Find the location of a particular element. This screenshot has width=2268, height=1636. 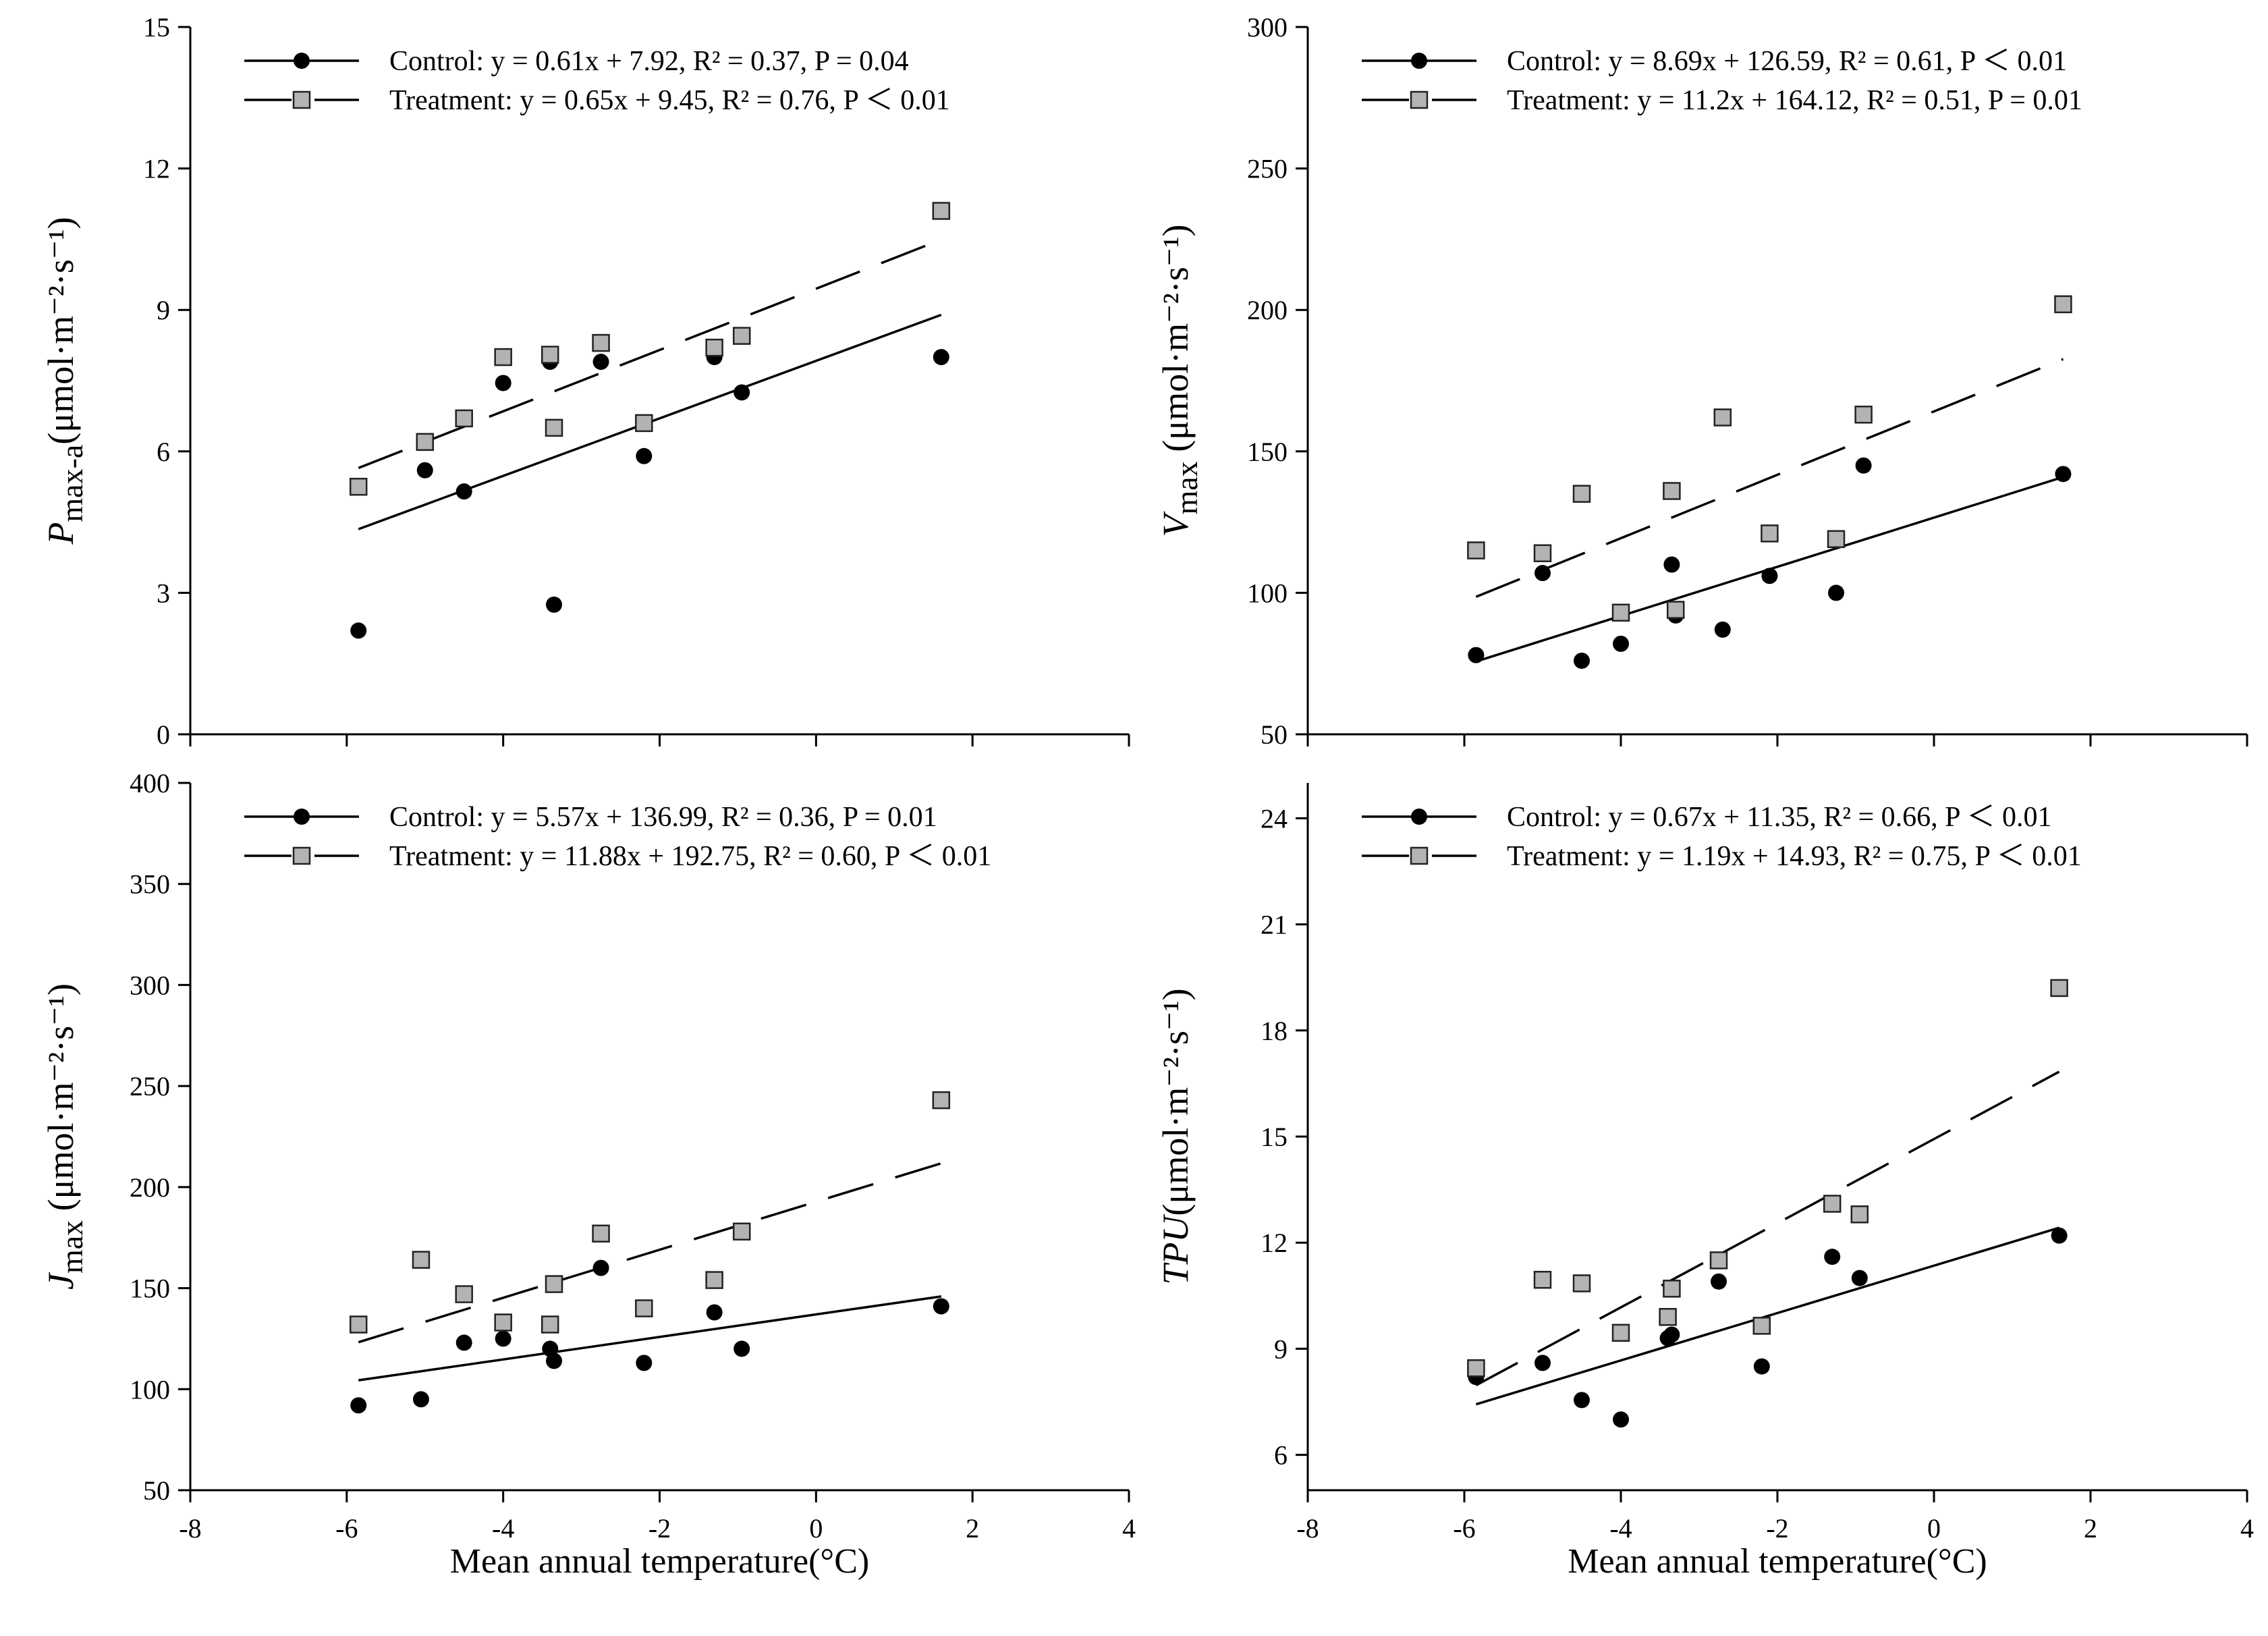

y-tick-label: 250 is located at coordinates (1267, 169).